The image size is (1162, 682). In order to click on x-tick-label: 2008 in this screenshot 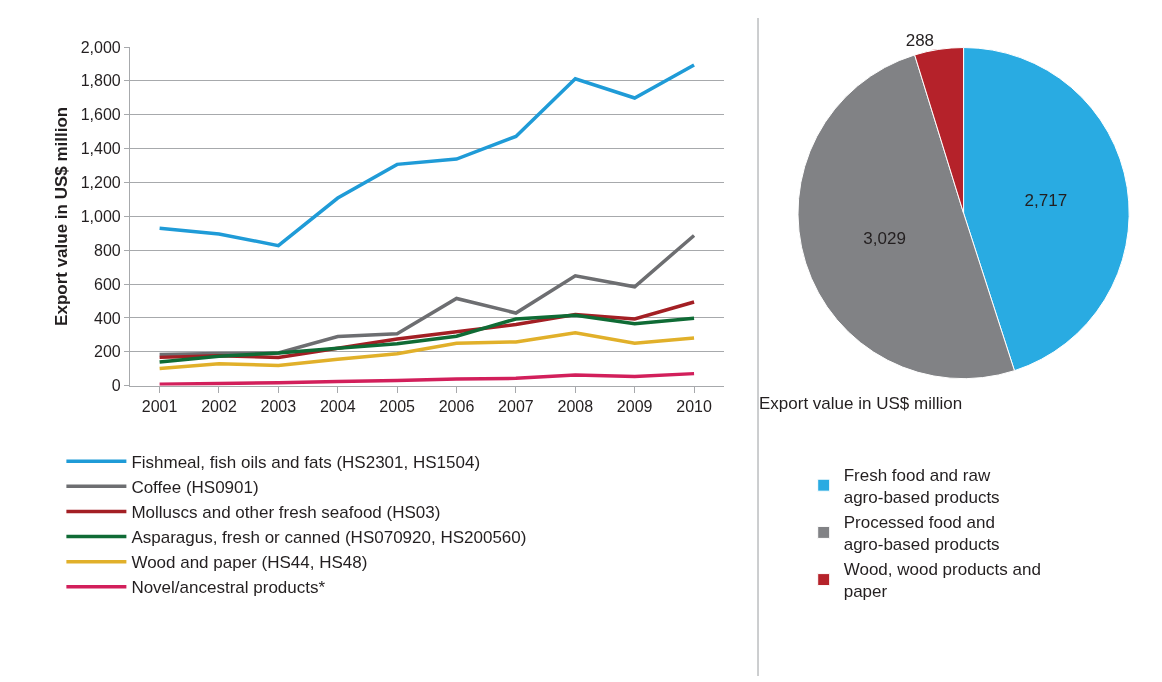, I will do `click(575, 406)`.